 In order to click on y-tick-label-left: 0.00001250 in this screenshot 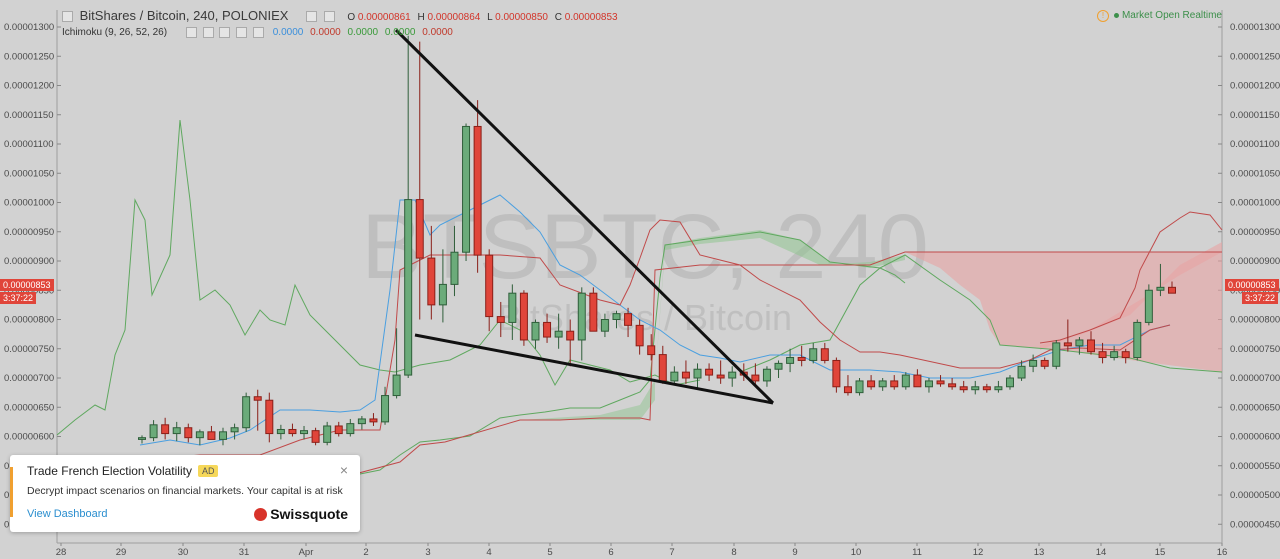, I will do `click(29, 56)`.